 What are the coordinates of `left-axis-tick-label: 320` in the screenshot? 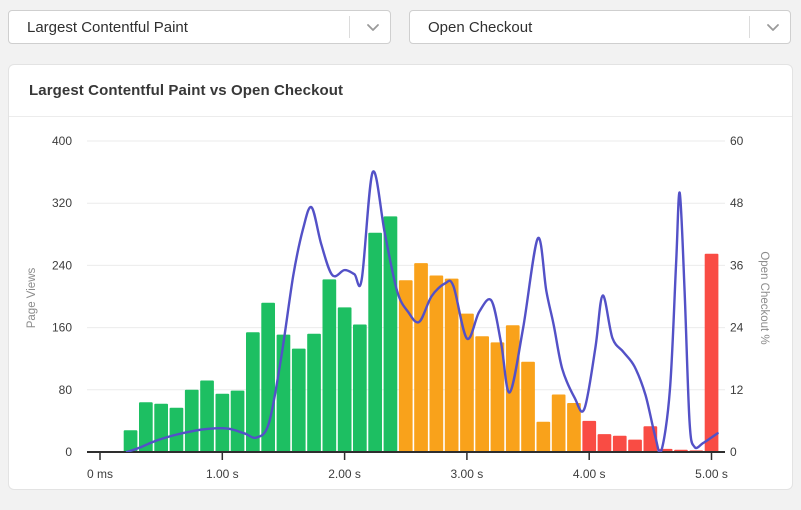 It's located at (62, 203).